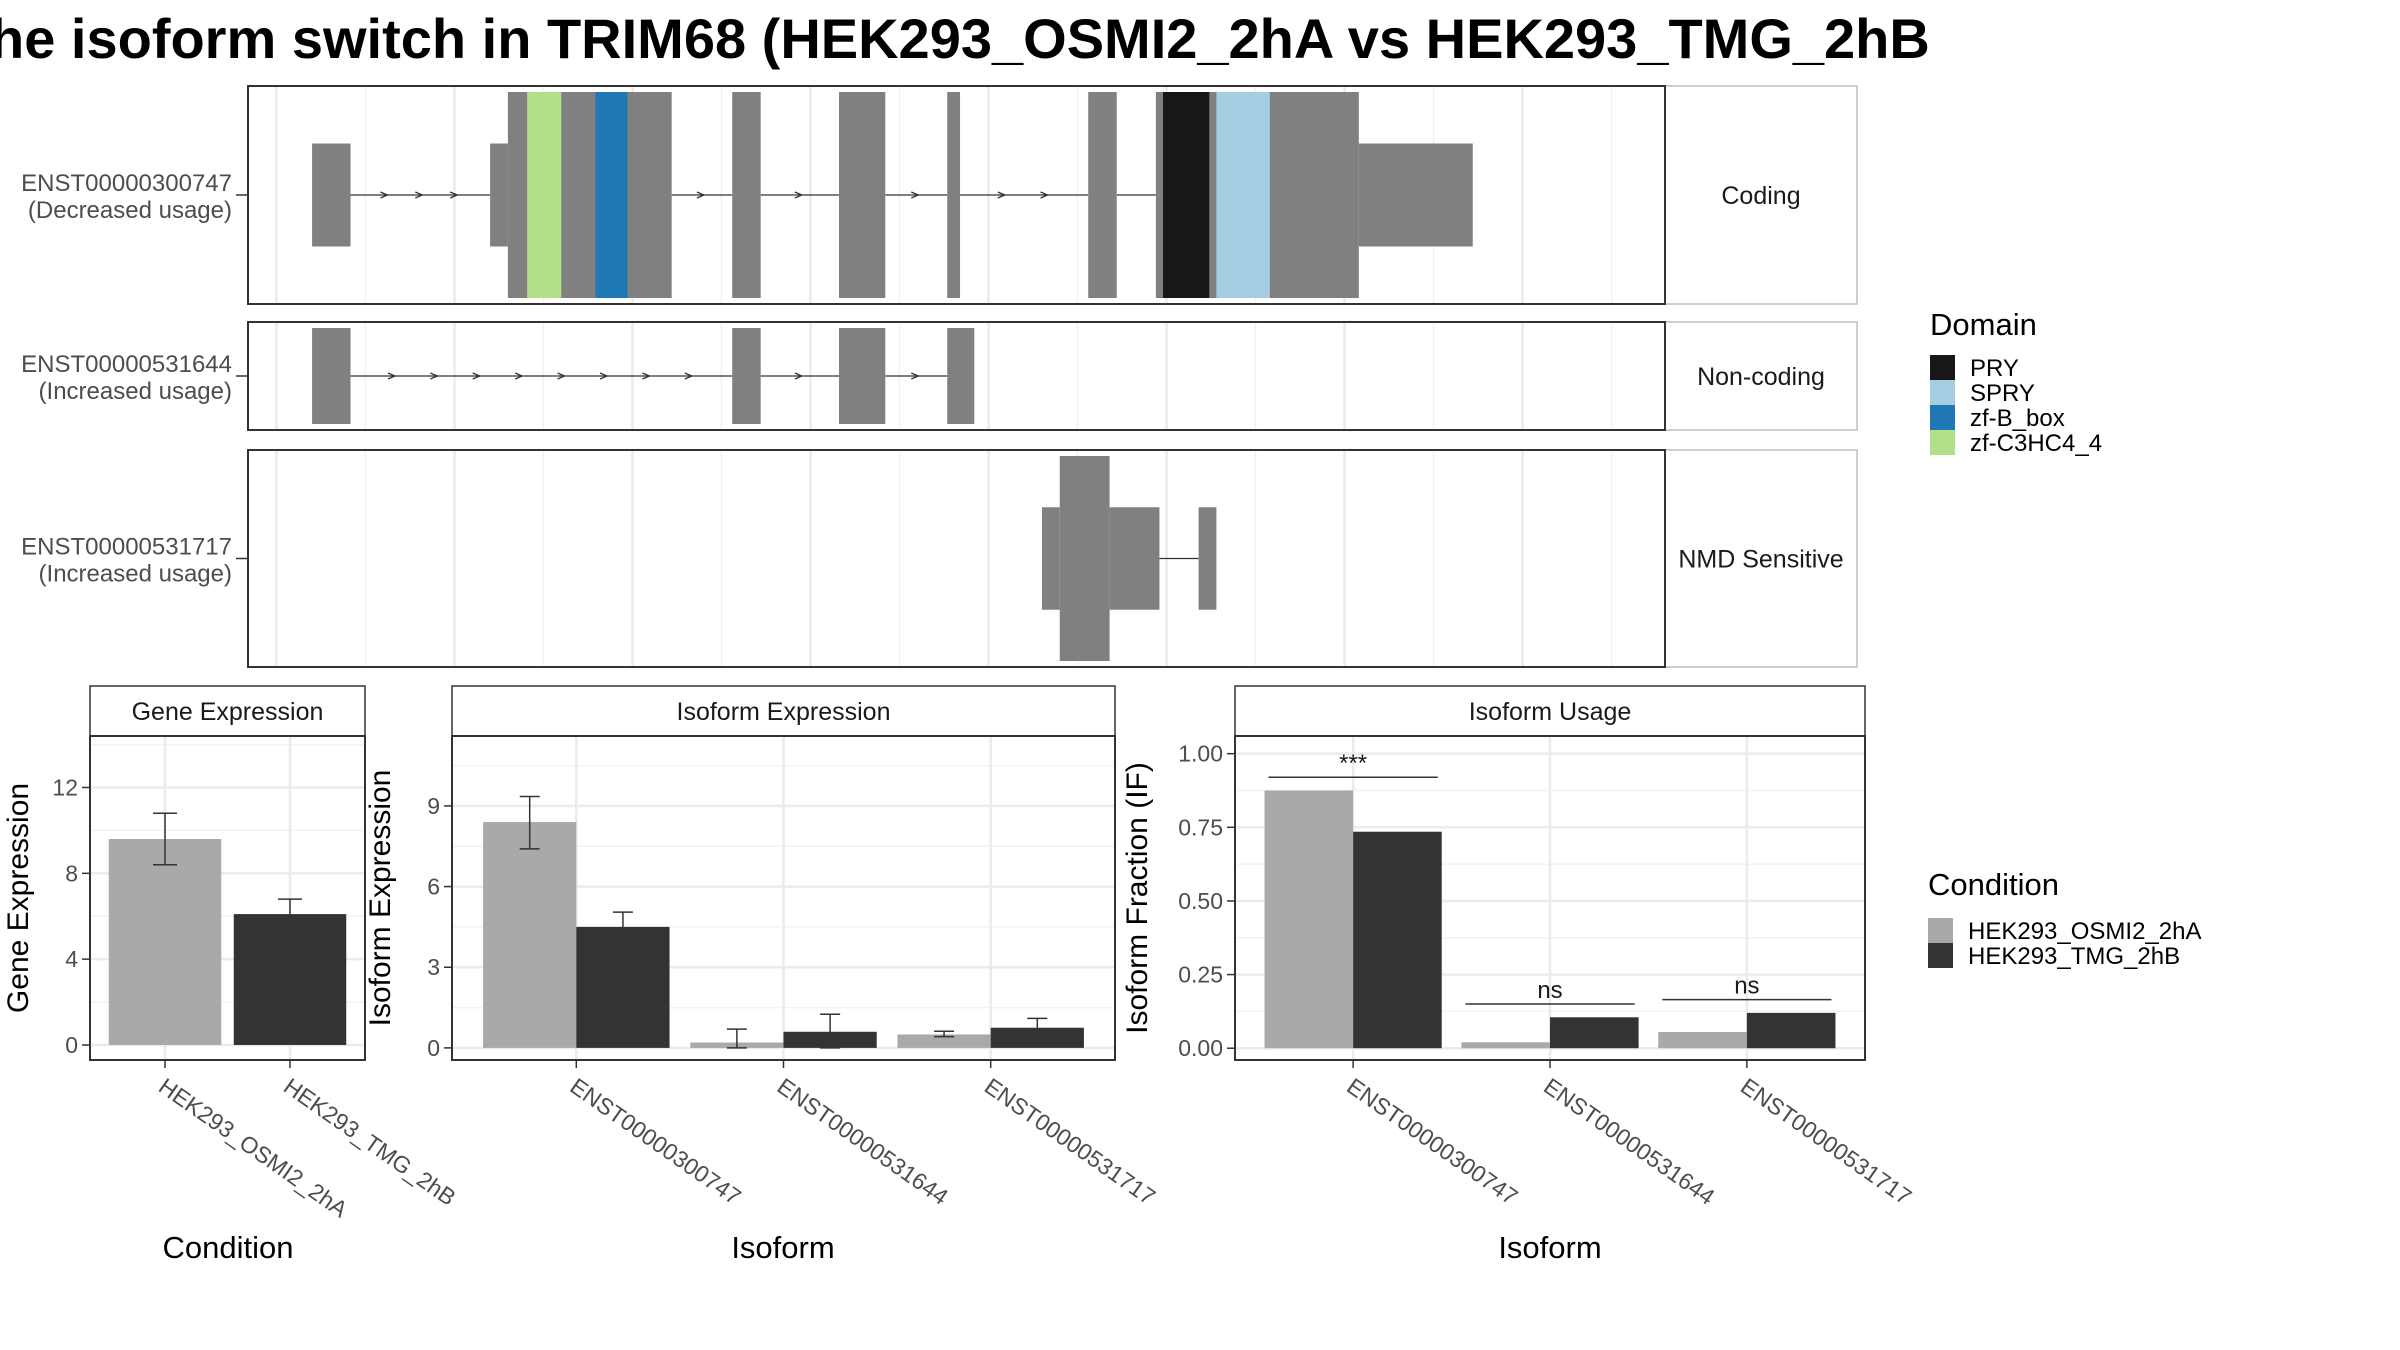 The image size is (2400, 1350). Describe the element at coordinates (228, 1247) in the screenshot. I see `x-axis-title: Condition` at that location.